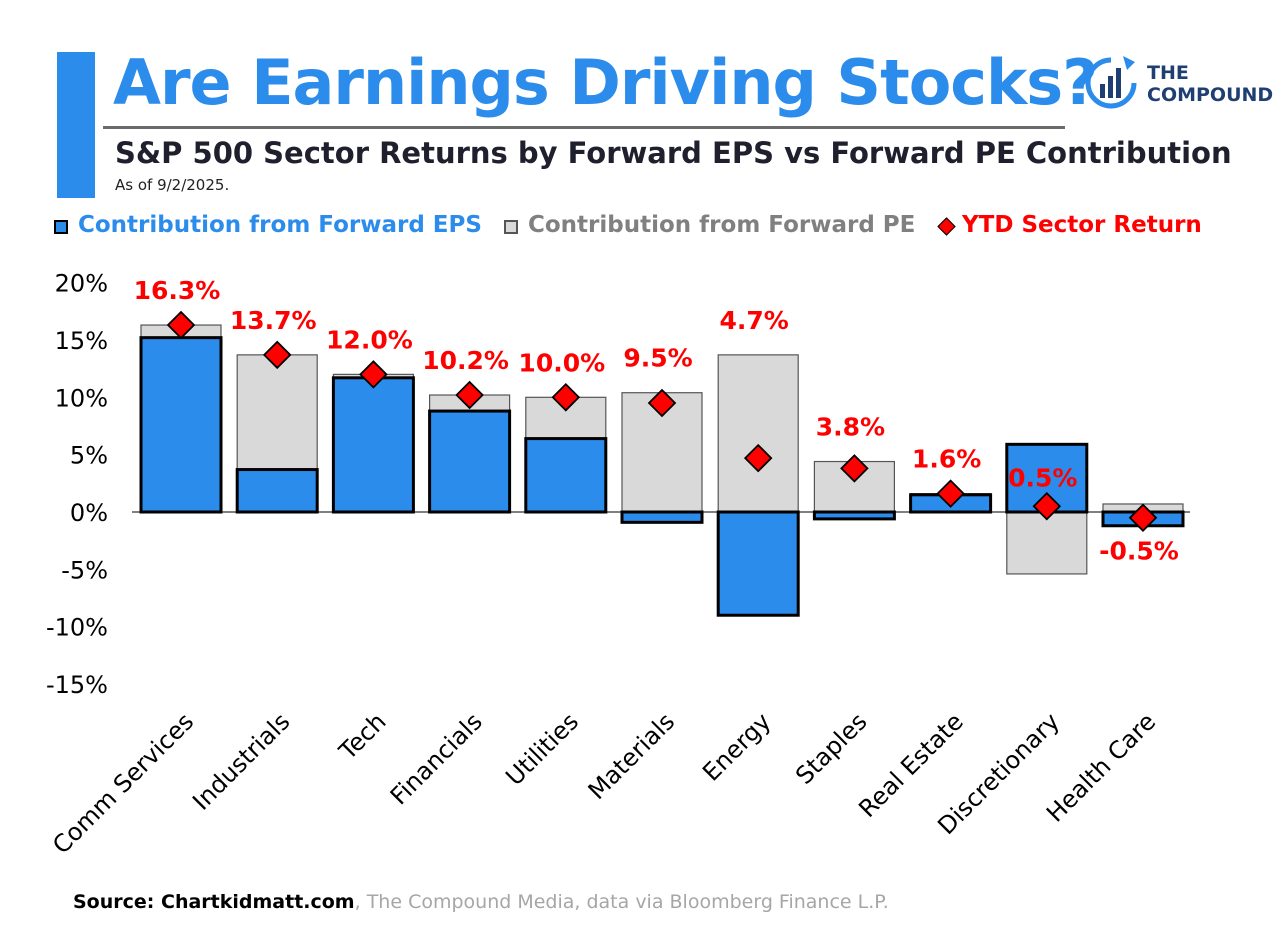 The image size is (1287, 952). I want to click on x-tick-label: Energy, so click(736, 746).